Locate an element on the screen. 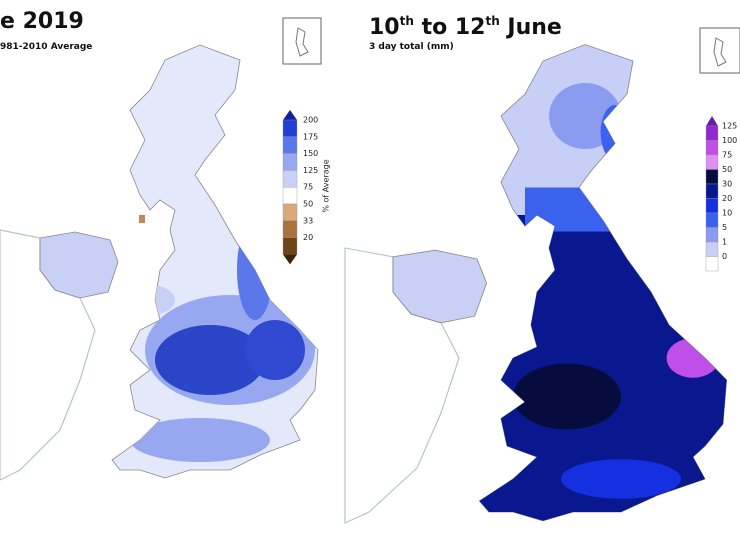 This screenshot has width=740, height=546. legend-label: 100 is located at coordinates (729, 140).